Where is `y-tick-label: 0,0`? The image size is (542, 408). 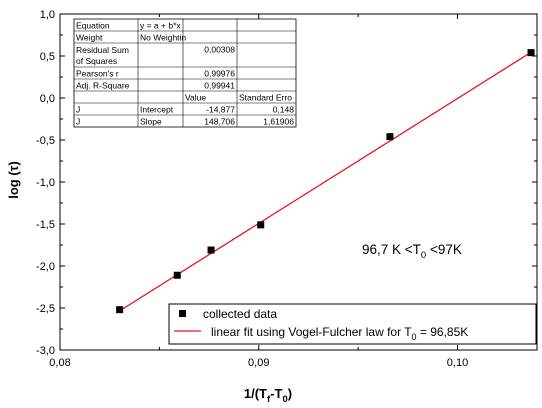 y-tick-label: 0,0 is located at coordinates (47, 99).